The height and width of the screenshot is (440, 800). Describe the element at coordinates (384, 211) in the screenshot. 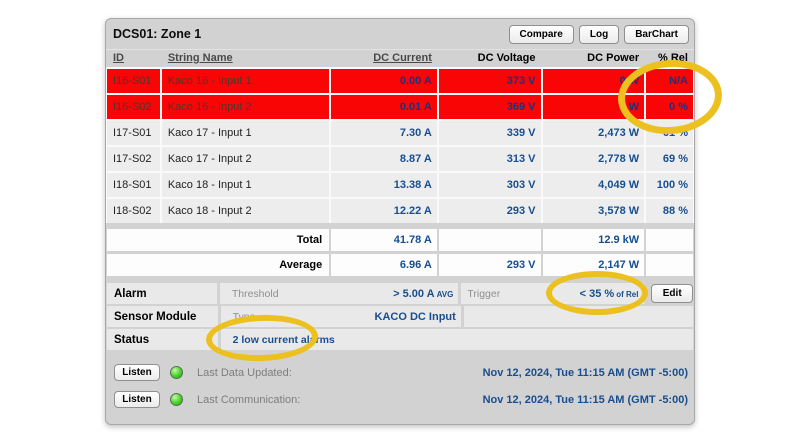

I see `cell-dc-current: 12.22 A` at that location.